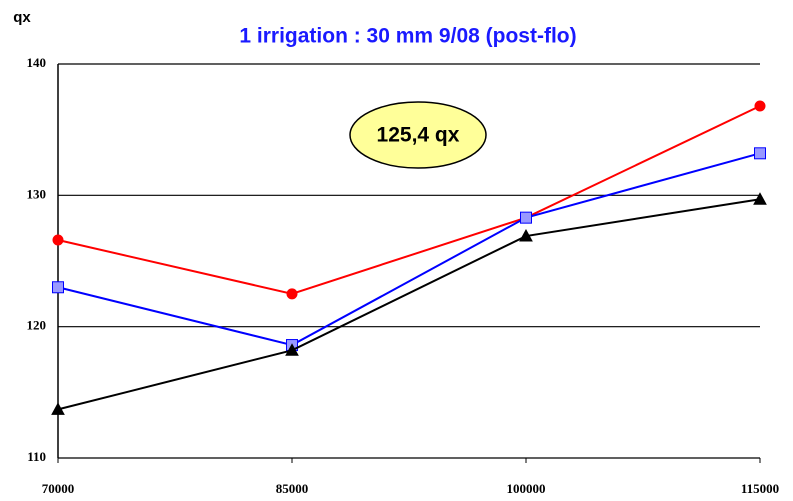  What do you see at coordinates (37, 193) in the screenshot?
I see `y-tick-label: 130` at bounding box center [37, 193].